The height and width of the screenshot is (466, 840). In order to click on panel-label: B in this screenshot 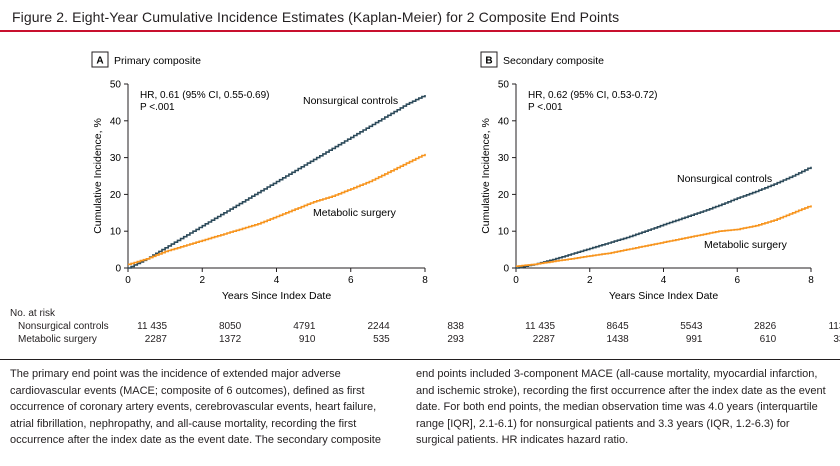, I will do `click(488, 61)`.